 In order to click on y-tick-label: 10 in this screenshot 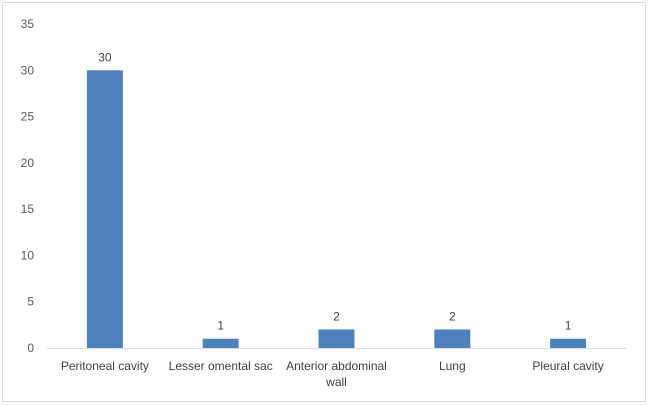, I will do `click(28, 255)`.